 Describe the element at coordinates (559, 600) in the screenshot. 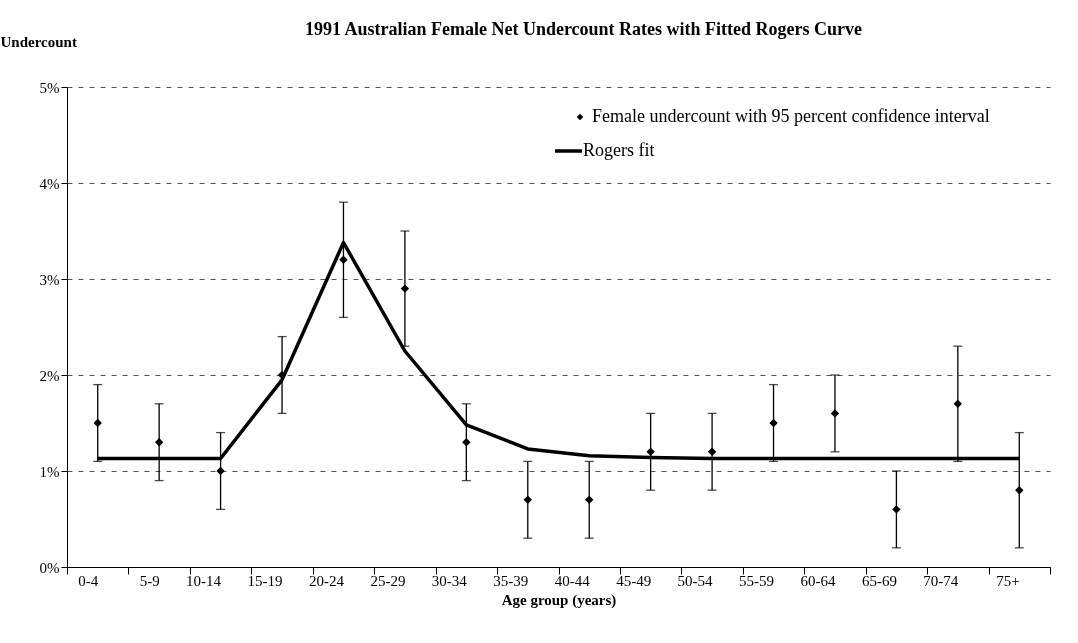

I see `x-axis-title: Age group (years)` at that location.